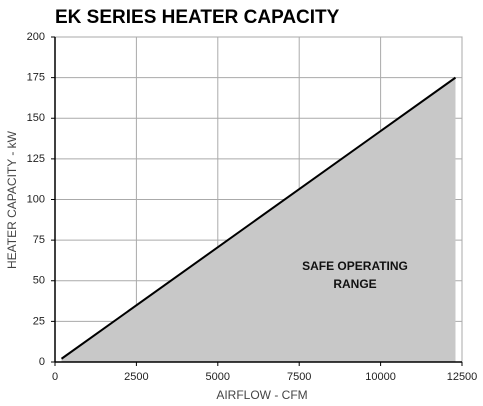  I want to click on x-tick-label: 7500, so click(299, 377).